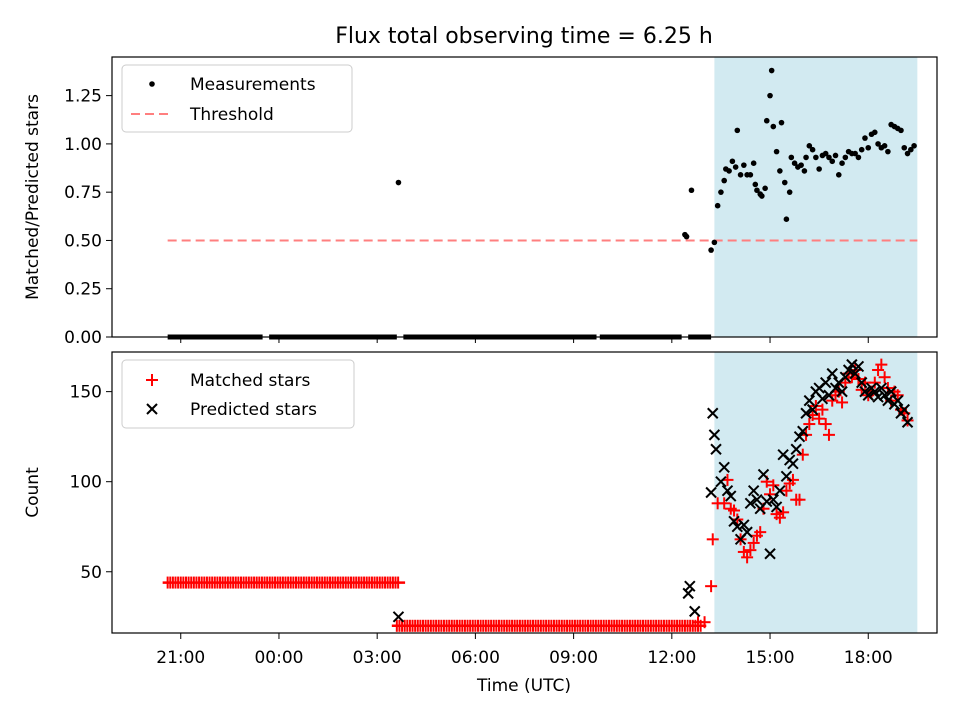 This screenshot has width=960, height=720. I want to click on matched-constant-segments, so click(434, 604).